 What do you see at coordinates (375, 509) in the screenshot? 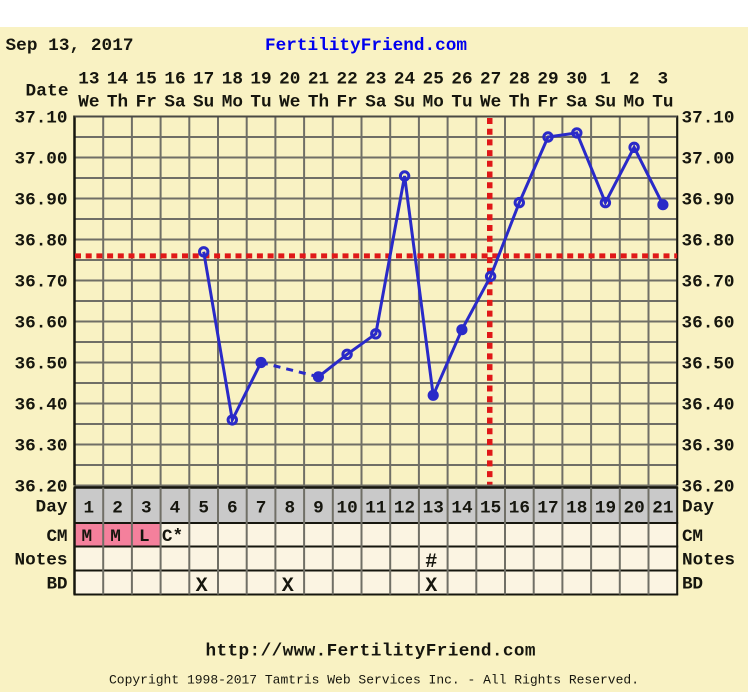
I see `svg-text: 11` at bounding box center [375, 509].